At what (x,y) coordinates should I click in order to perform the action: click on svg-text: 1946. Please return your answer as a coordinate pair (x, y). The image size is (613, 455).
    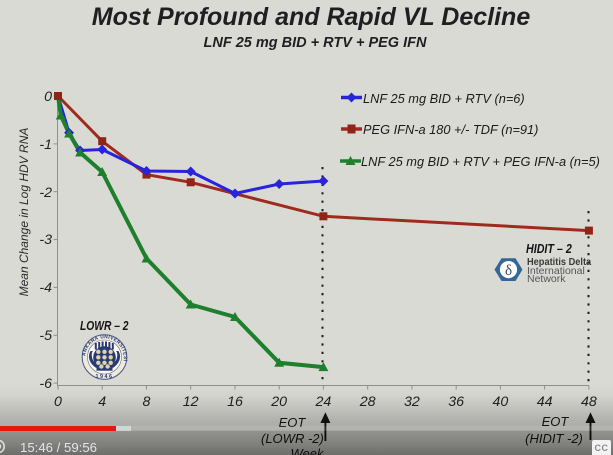
    Looking at the image, I should click on (105, 377).